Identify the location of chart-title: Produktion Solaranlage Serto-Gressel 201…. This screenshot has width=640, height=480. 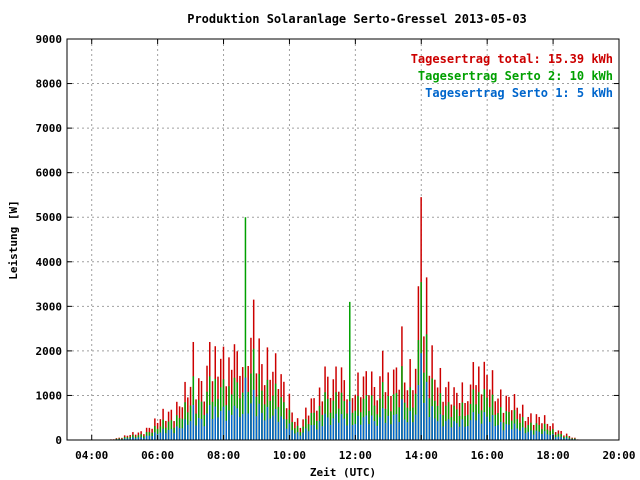
(357, 19).